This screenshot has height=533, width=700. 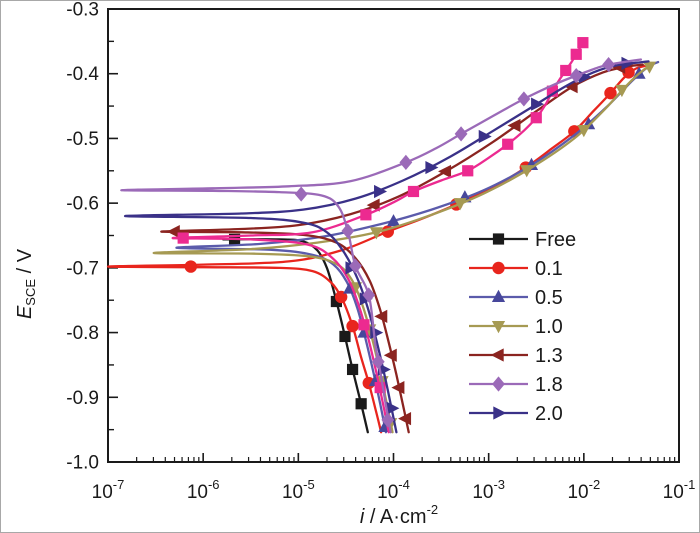 What do you see at coordinates (488, 490) in the screenshot?
I see `x-tick-label: 10⁻³` at bounding box center [488, 490].